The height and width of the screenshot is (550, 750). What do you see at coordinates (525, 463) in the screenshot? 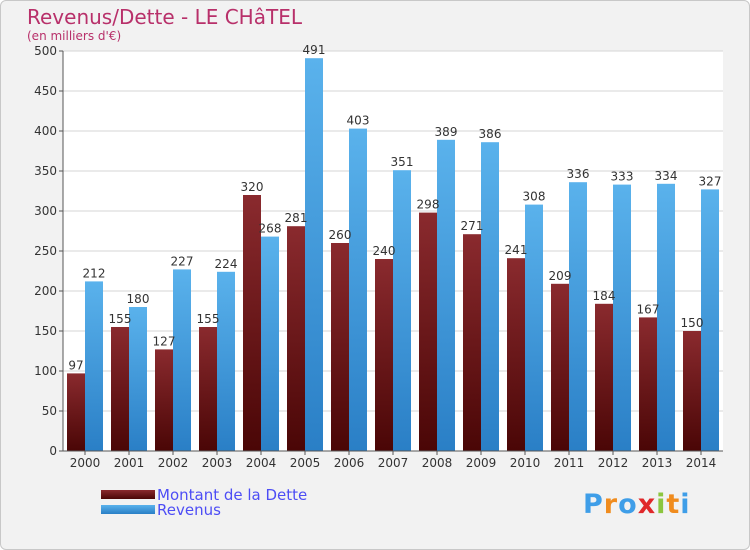
I see `x-tick-label: 2010` at bounding box center [525, 463].